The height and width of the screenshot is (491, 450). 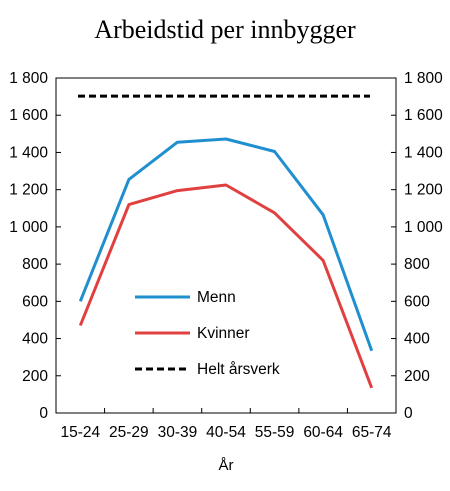 What do you see at coordinates (417, 376) in the screenshot?
I see `y-tick-label-right: 200` at bounding box center [417, 376].